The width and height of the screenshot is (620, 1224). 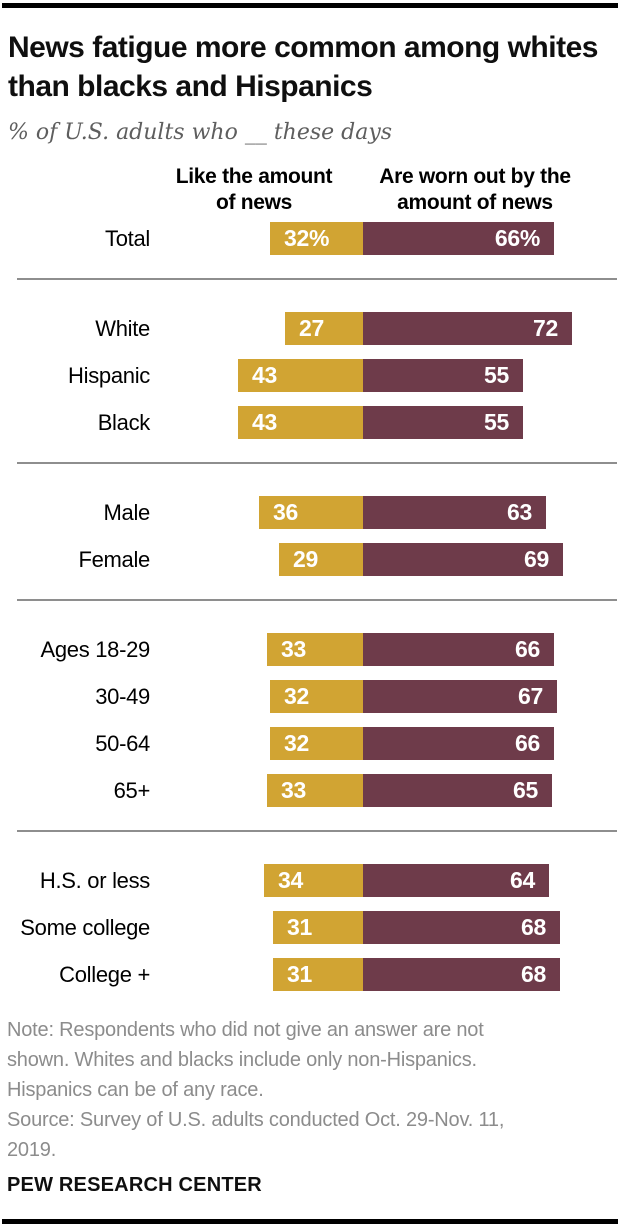 What do you see at coordinates (527, 649) in the screenshot?
I see `worn-value: 66` at bounding box center [527, 649].